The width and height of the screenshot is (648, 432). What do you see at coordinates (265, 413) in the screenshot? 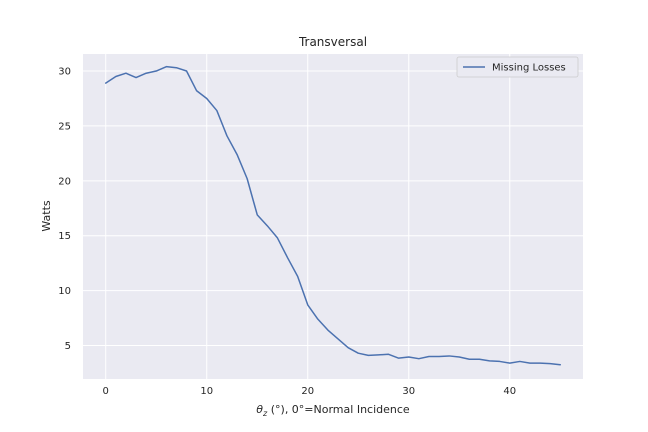
I see `x-axis-label-subscript: z` at bounding box center [265, 413].